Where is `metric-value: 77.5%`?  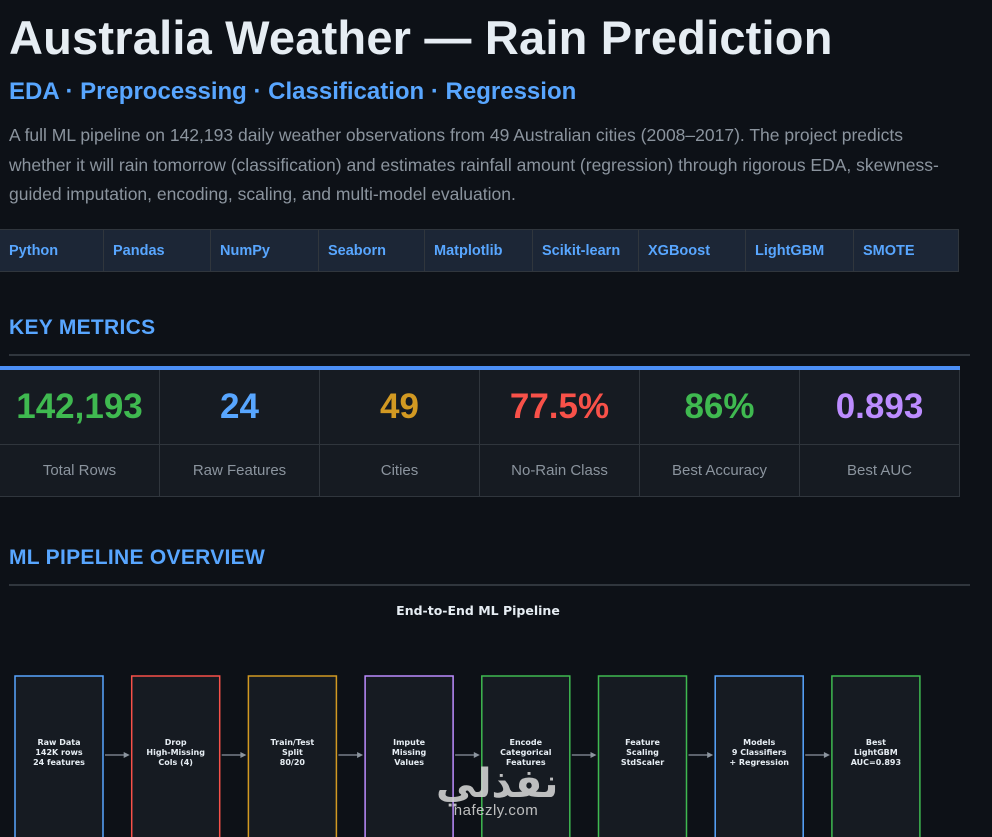 metric-value: 77.5% is located at coordinates (559, 407).